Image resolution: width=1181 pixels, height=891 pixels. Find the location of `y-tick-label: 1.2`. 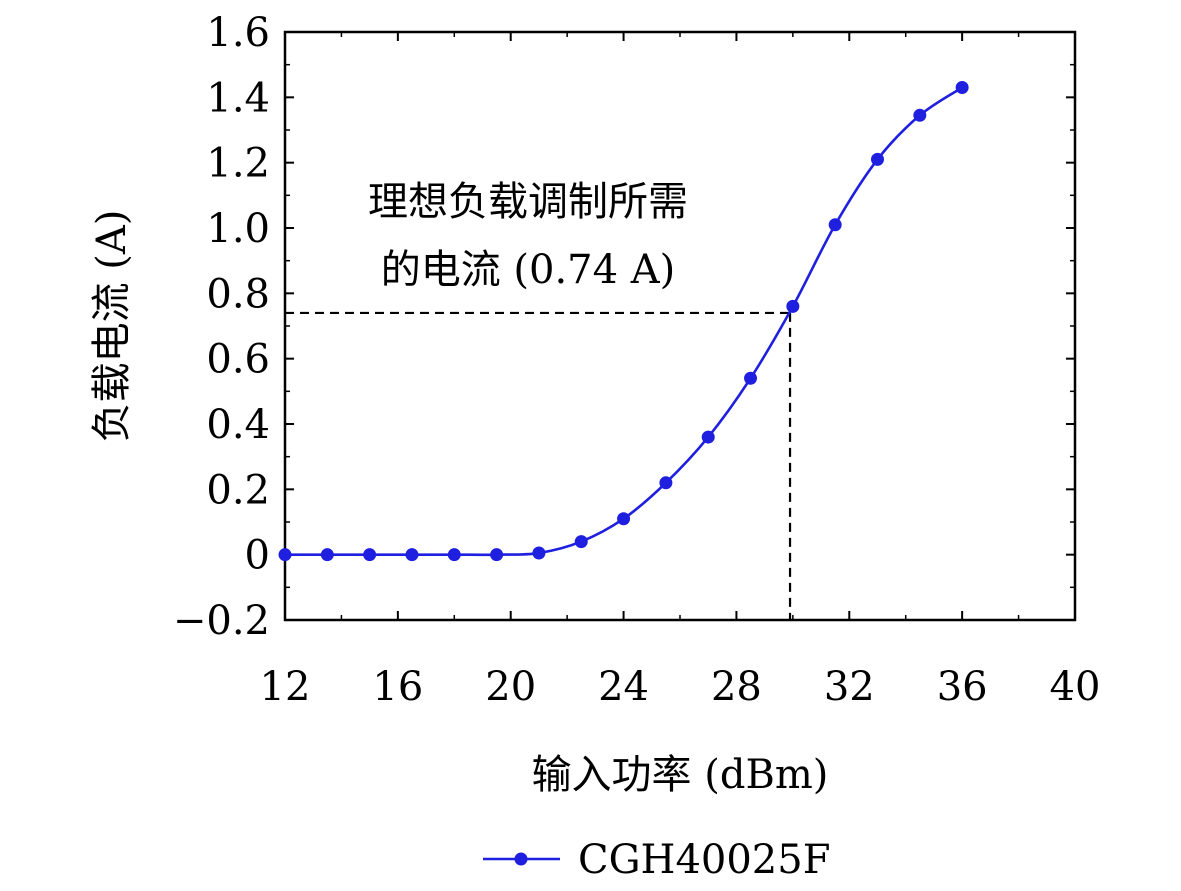

y-tick-label: 1.2 is located at coordinates (238, 164).